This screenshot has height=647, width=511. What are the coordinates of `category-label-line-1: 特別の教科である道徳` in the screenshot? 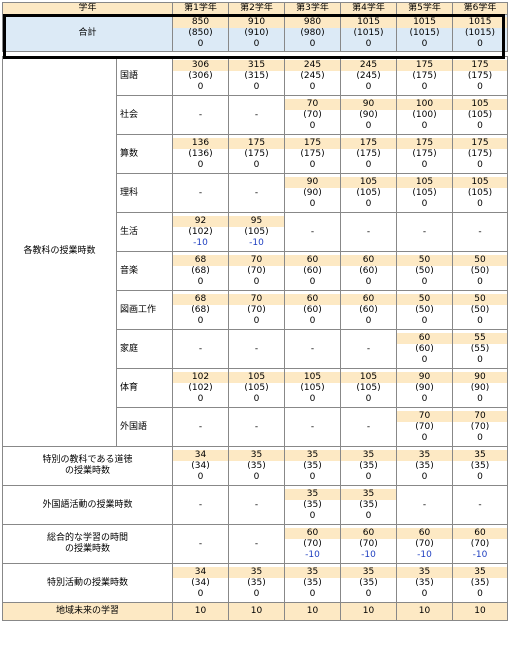 It's located at (87, 460).